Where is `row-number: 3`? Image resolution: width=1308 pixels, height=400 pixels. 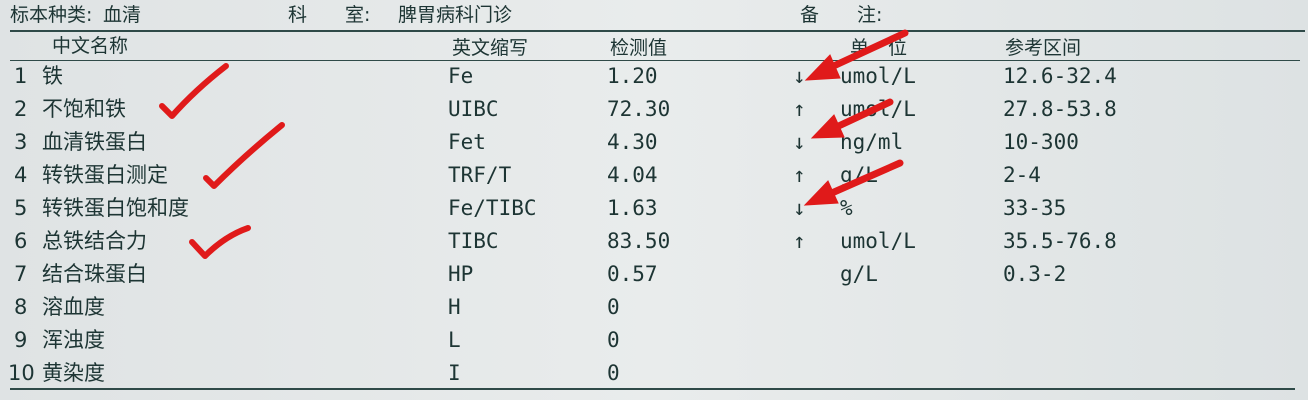
row-number: 3 is located at coordinates (21, 142).